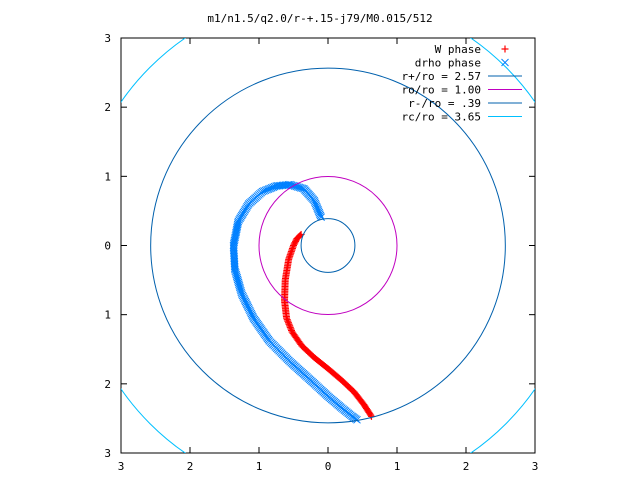 The image size is (640, 480). What do you see at coordinates (441, 90) in the screenshot?
I see `legend-label: ro/ro = 1.00` at bounding box center [441, 90].